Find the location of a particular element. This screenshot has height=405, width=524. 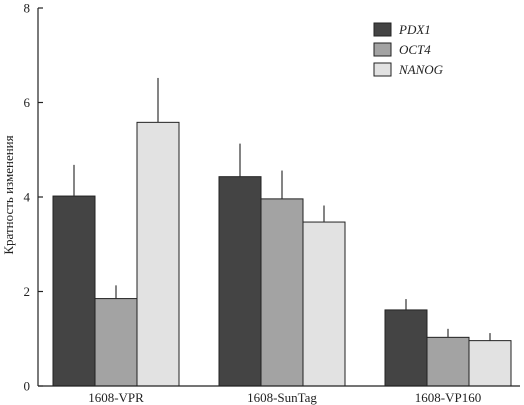

y-tick-label-0: 0 is located at coordinates (27, 386).